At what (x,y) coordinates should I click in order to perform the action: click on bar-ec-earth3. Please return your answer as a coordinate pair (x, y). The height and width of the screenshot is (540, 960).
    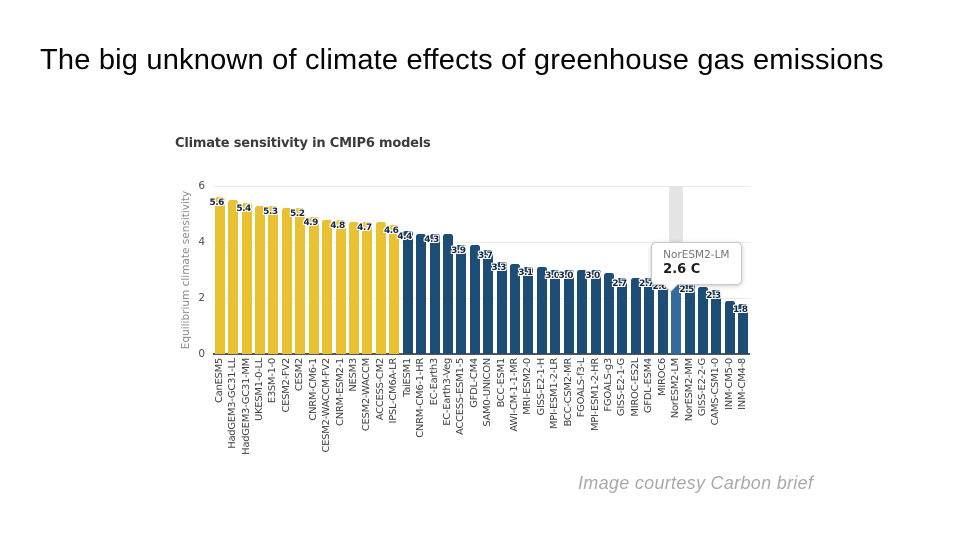
    Looking at the image, I should click on (434, 293).